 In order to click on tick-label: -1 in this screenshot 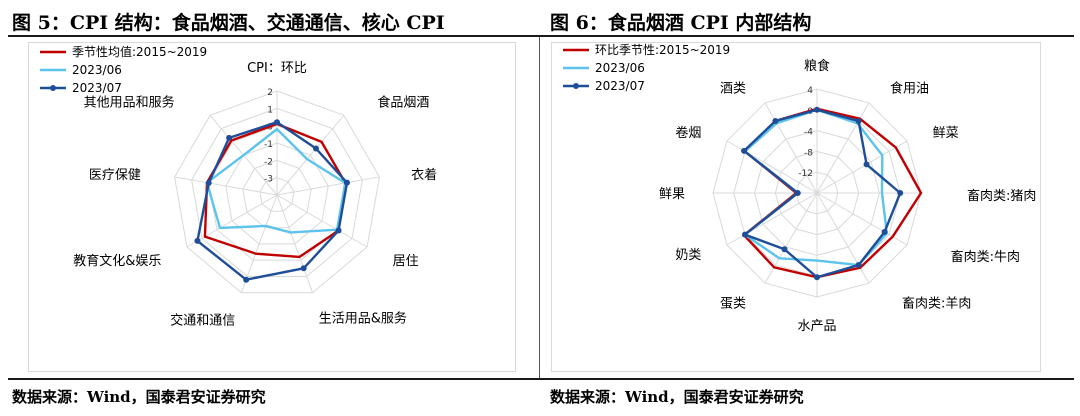, I will do `click(268, 145)`.